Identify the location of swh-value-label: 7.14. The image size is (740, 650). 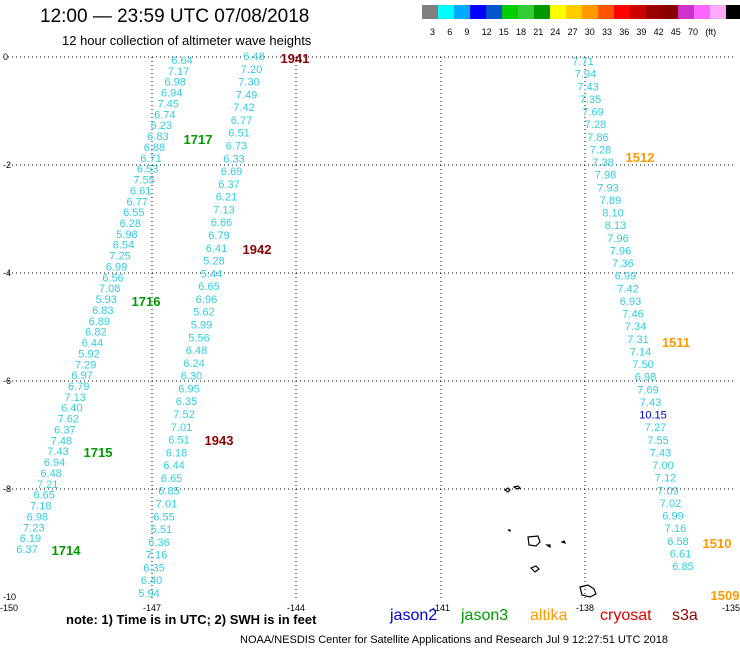
(640, 352).